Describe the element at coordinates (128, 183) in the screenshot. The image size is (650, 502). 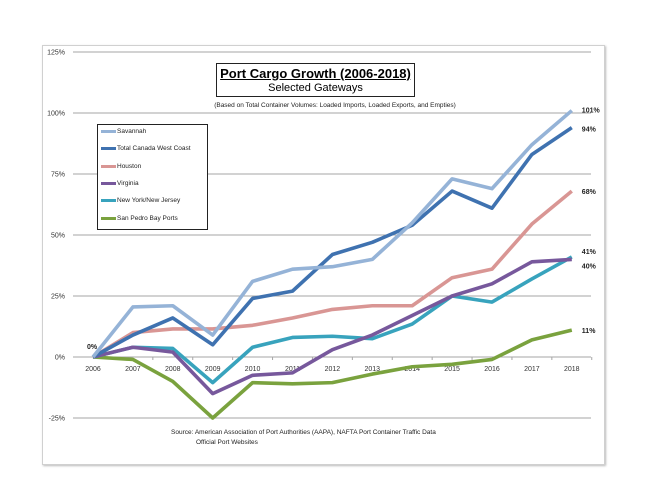
I see `legend-label: Virginia` at that location.